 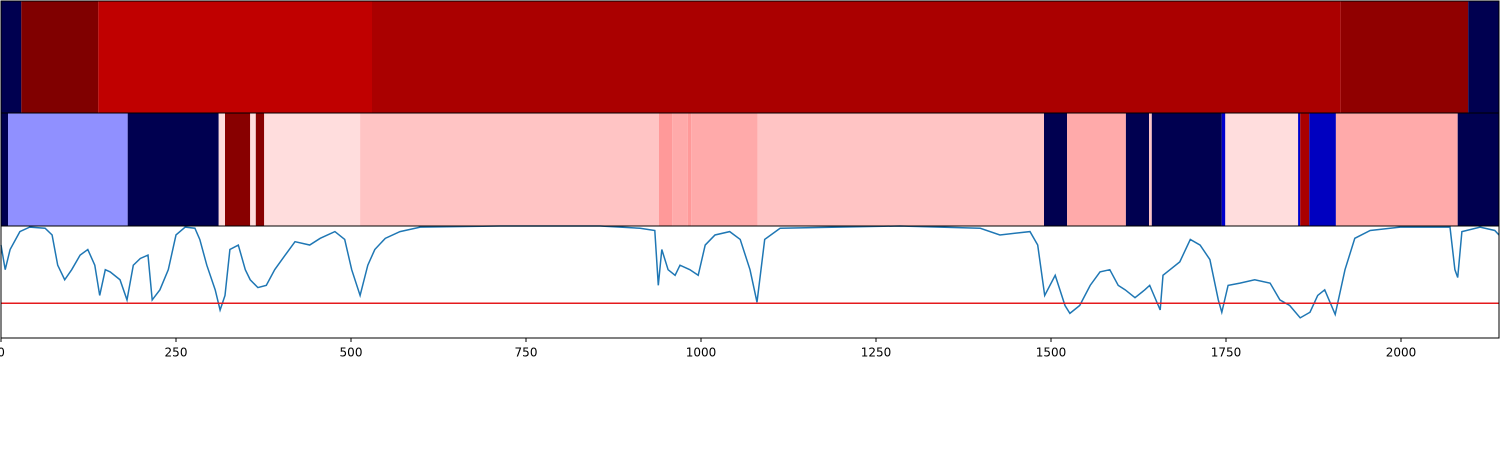 What do you see at coordinates (1226, 353) in the screenshot?
I see `x-tick-label: 1750` at bounding box center [1226, 353].